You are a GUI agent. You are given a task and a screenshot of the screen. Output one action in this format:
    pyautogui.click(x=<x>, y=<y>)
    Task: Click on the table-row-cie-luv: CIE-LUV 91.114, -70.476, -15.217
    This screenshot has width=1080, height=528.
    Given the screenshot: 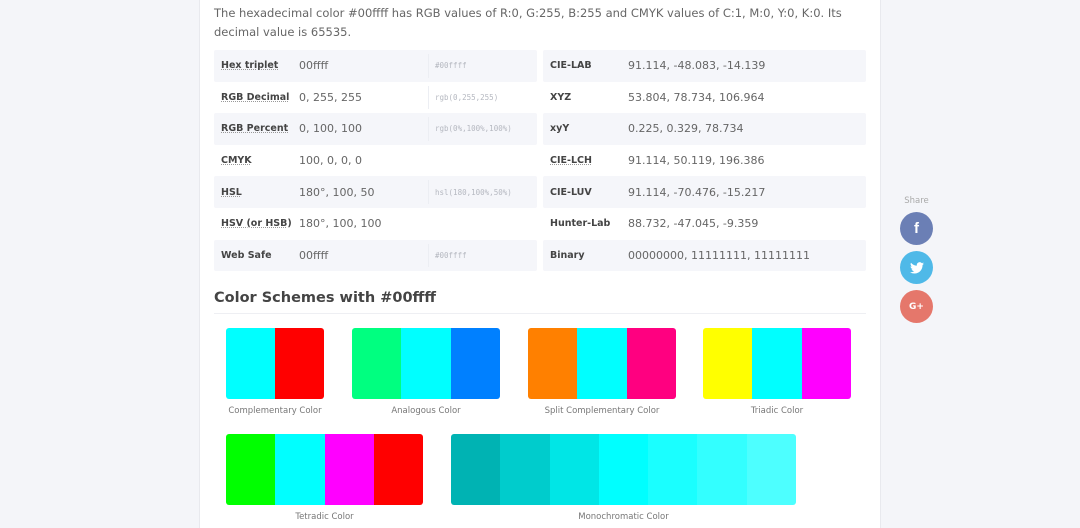 What is the action you would take?
    pyautogui.click(x=704, y=192)
    